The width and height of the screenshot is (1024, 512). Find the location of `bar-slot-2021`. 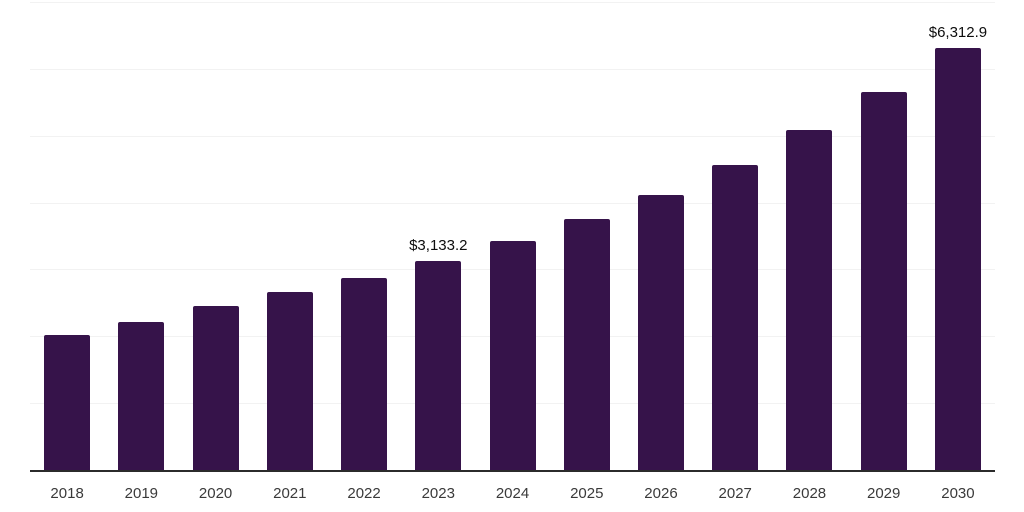

bar-slot-2021 is located at coordinates (290, 236).